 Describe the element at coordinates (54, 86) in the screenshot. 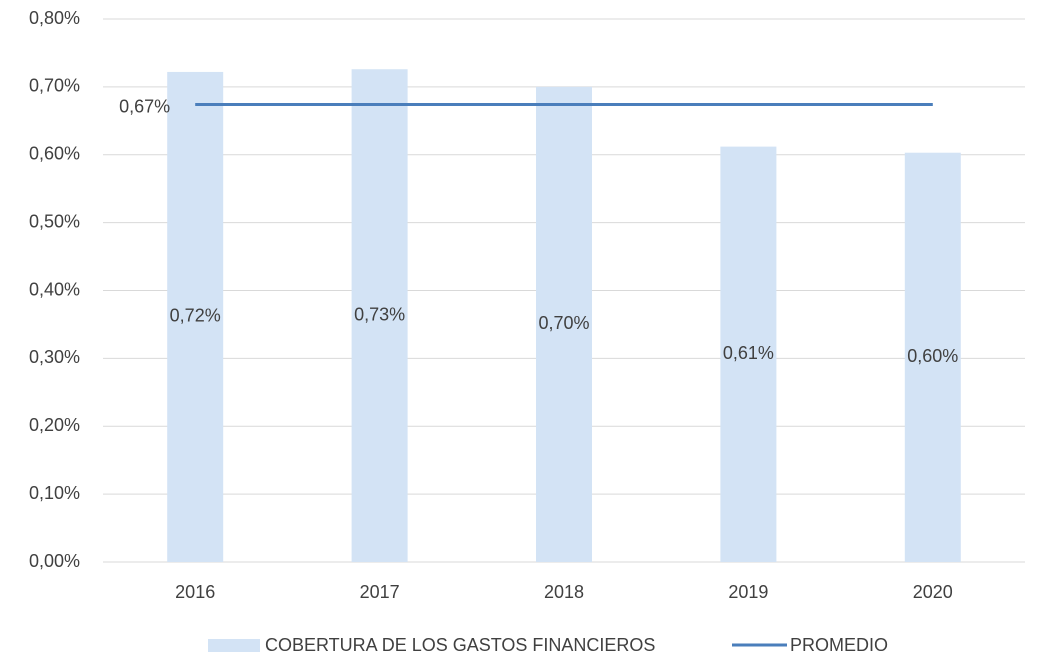

I see `y-tick-label: 0,70%` at that location.